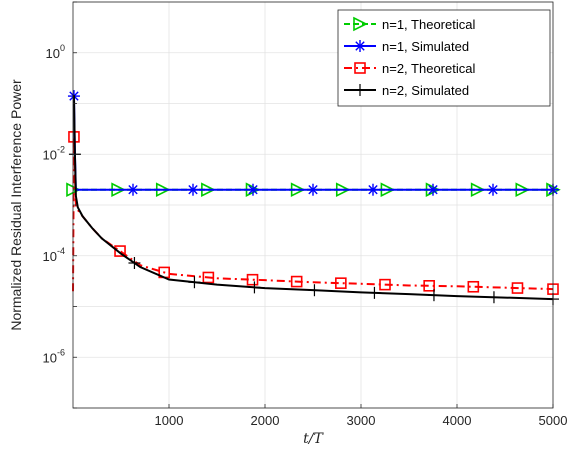  Describe the element at coordinates (428, 24) in the screenshot. I see `legend-label: n=1, Theoretical` at that location.